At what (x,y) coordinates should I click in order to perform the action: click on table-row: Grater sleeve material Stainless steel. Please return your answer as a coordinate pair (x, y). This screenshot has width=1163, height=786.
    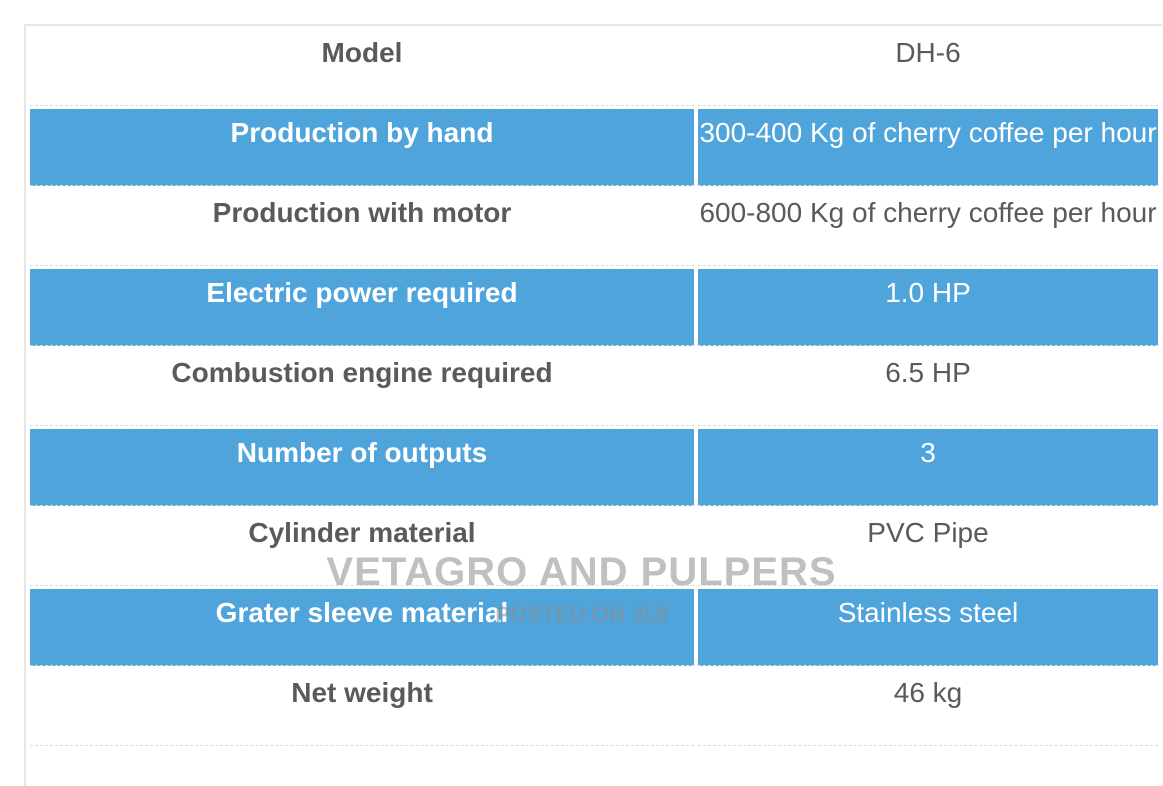
    Looking at the image, I should click on (594, 627).